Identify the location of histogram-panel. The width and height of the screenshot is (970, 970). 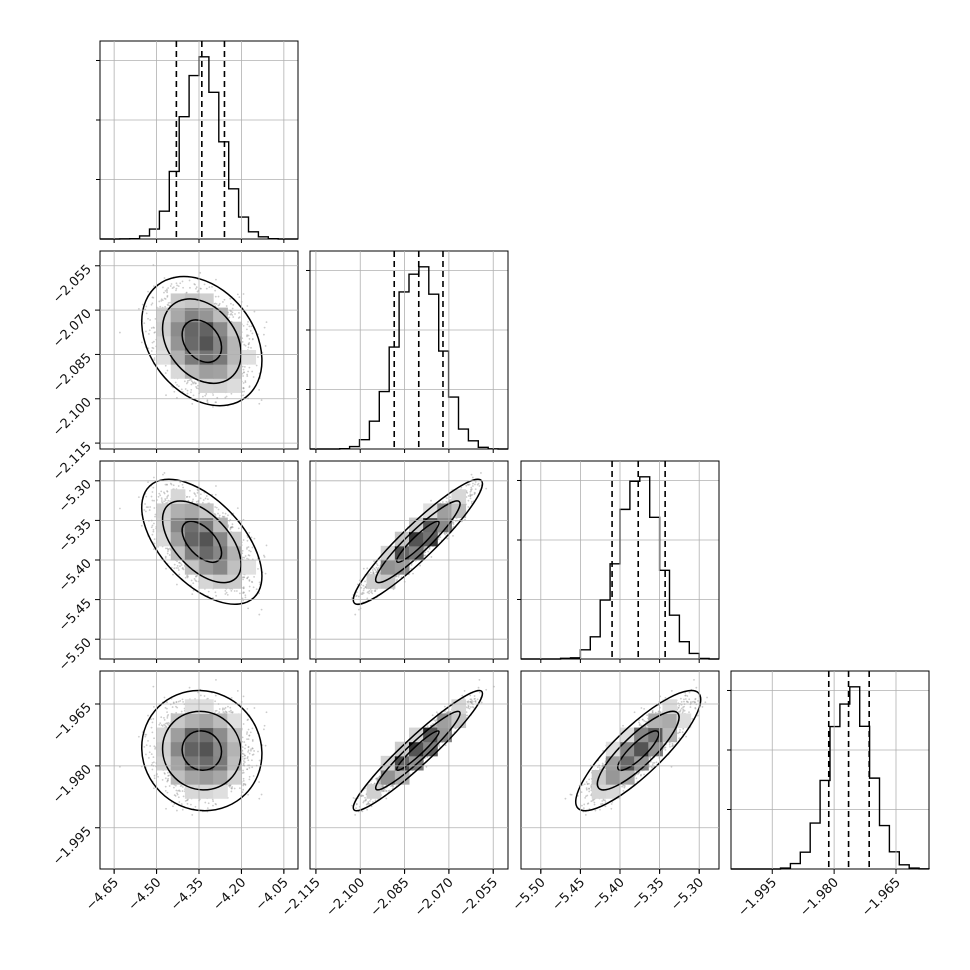
(828, 770).